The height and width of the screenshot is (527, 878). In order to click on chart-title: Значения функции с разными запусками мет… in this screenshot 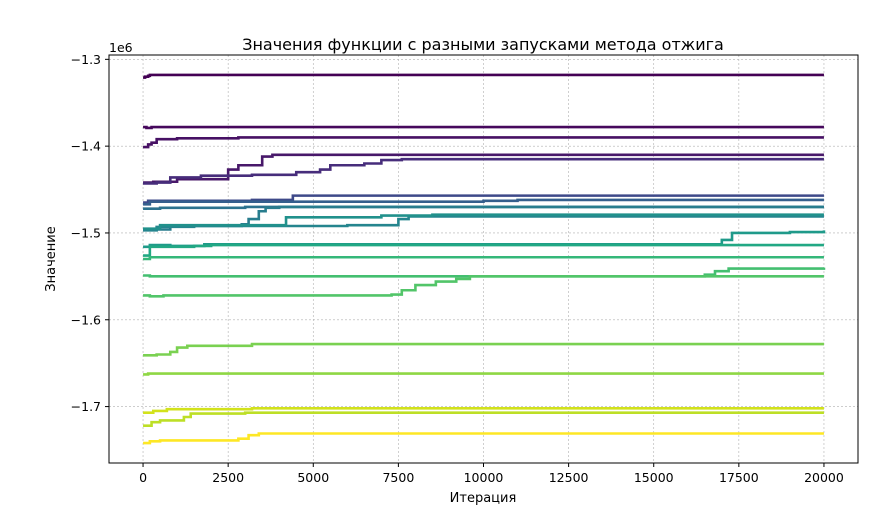, I will do `click(483, 44)`.